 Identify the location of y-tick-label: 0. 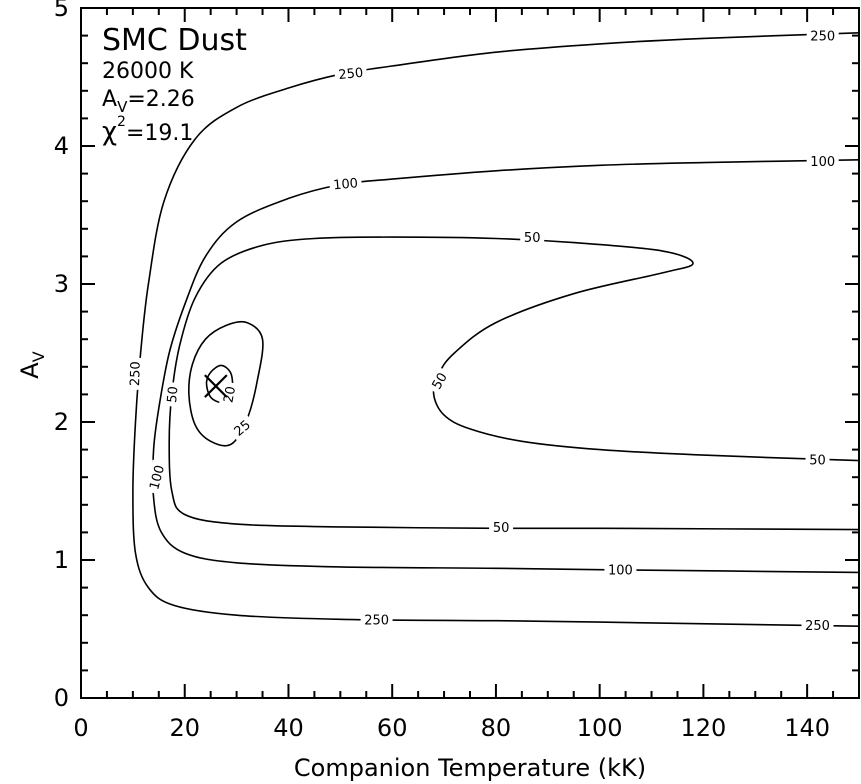
(61, 698).